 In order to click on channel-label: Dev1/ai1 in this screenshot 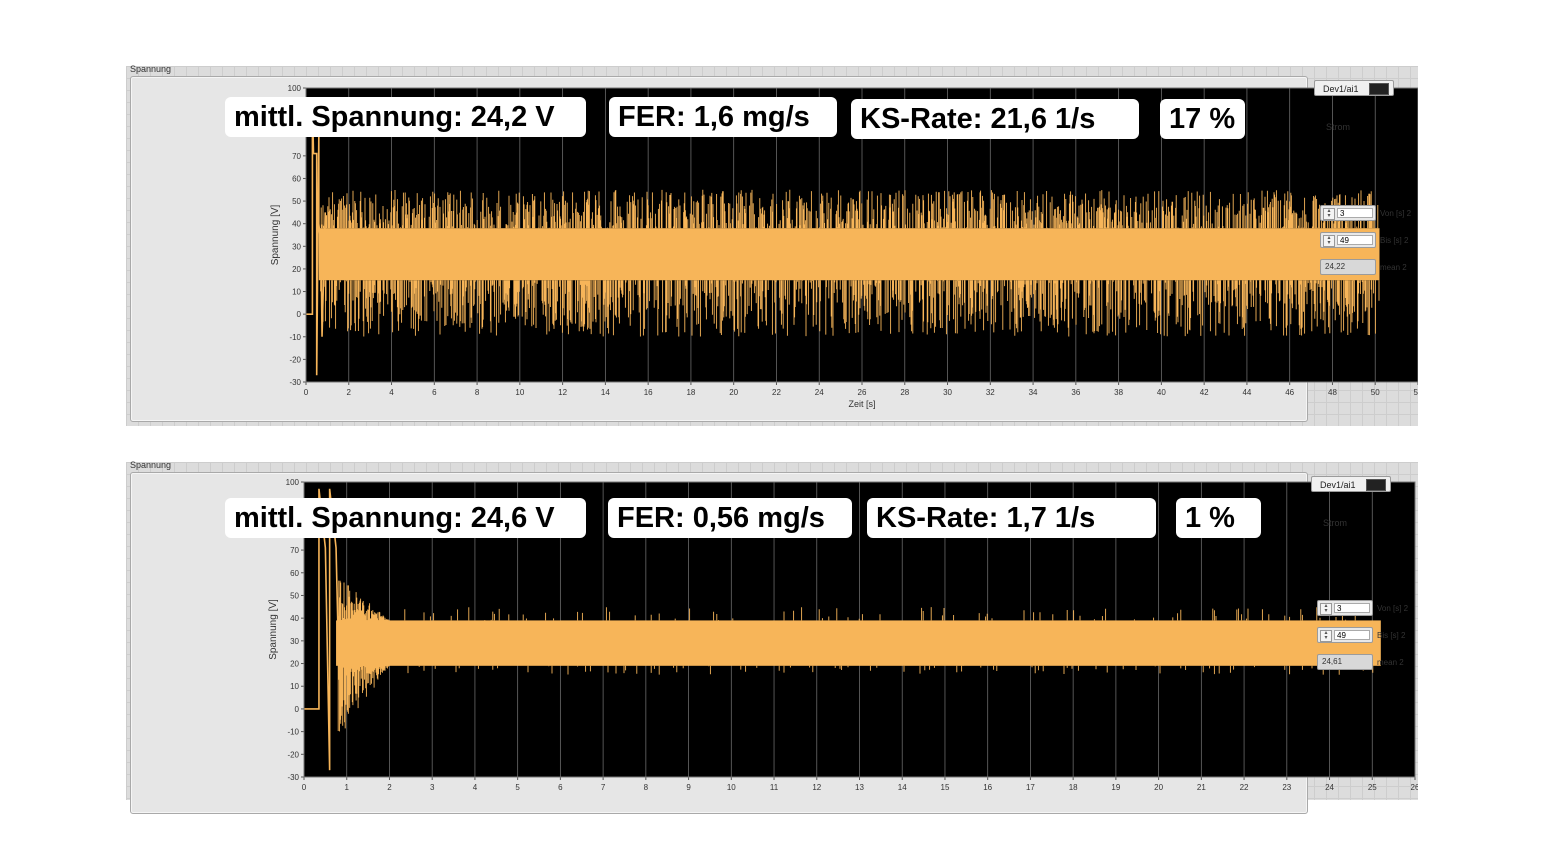, I will do `click(1341, 89)`.